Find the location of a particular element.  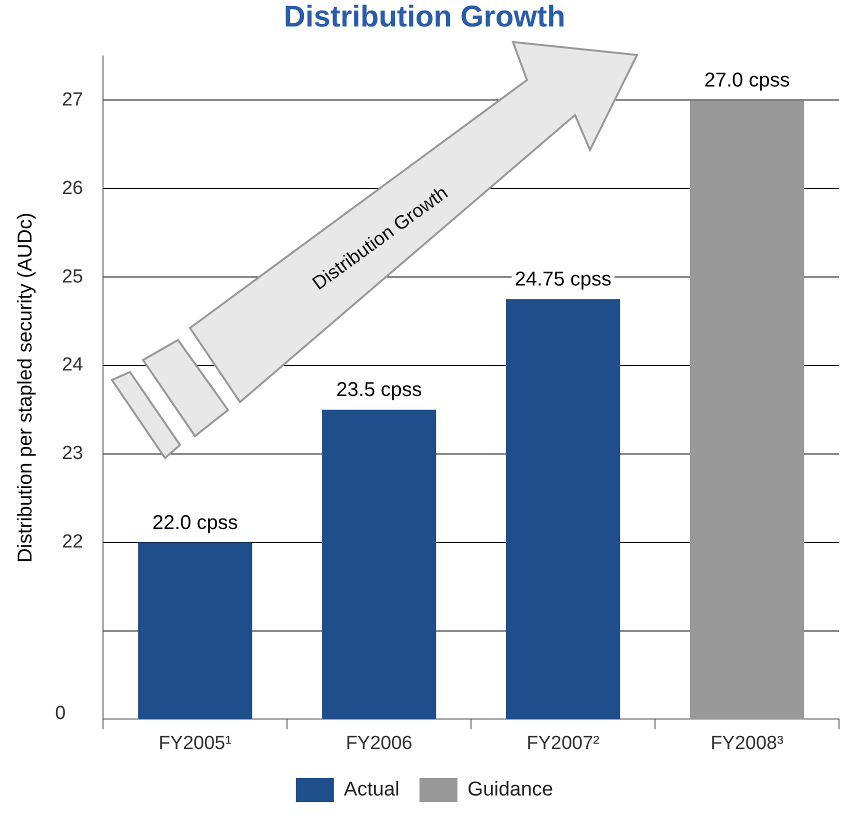

data-label: 22.0 cpss is located at coordinates (195, 523).